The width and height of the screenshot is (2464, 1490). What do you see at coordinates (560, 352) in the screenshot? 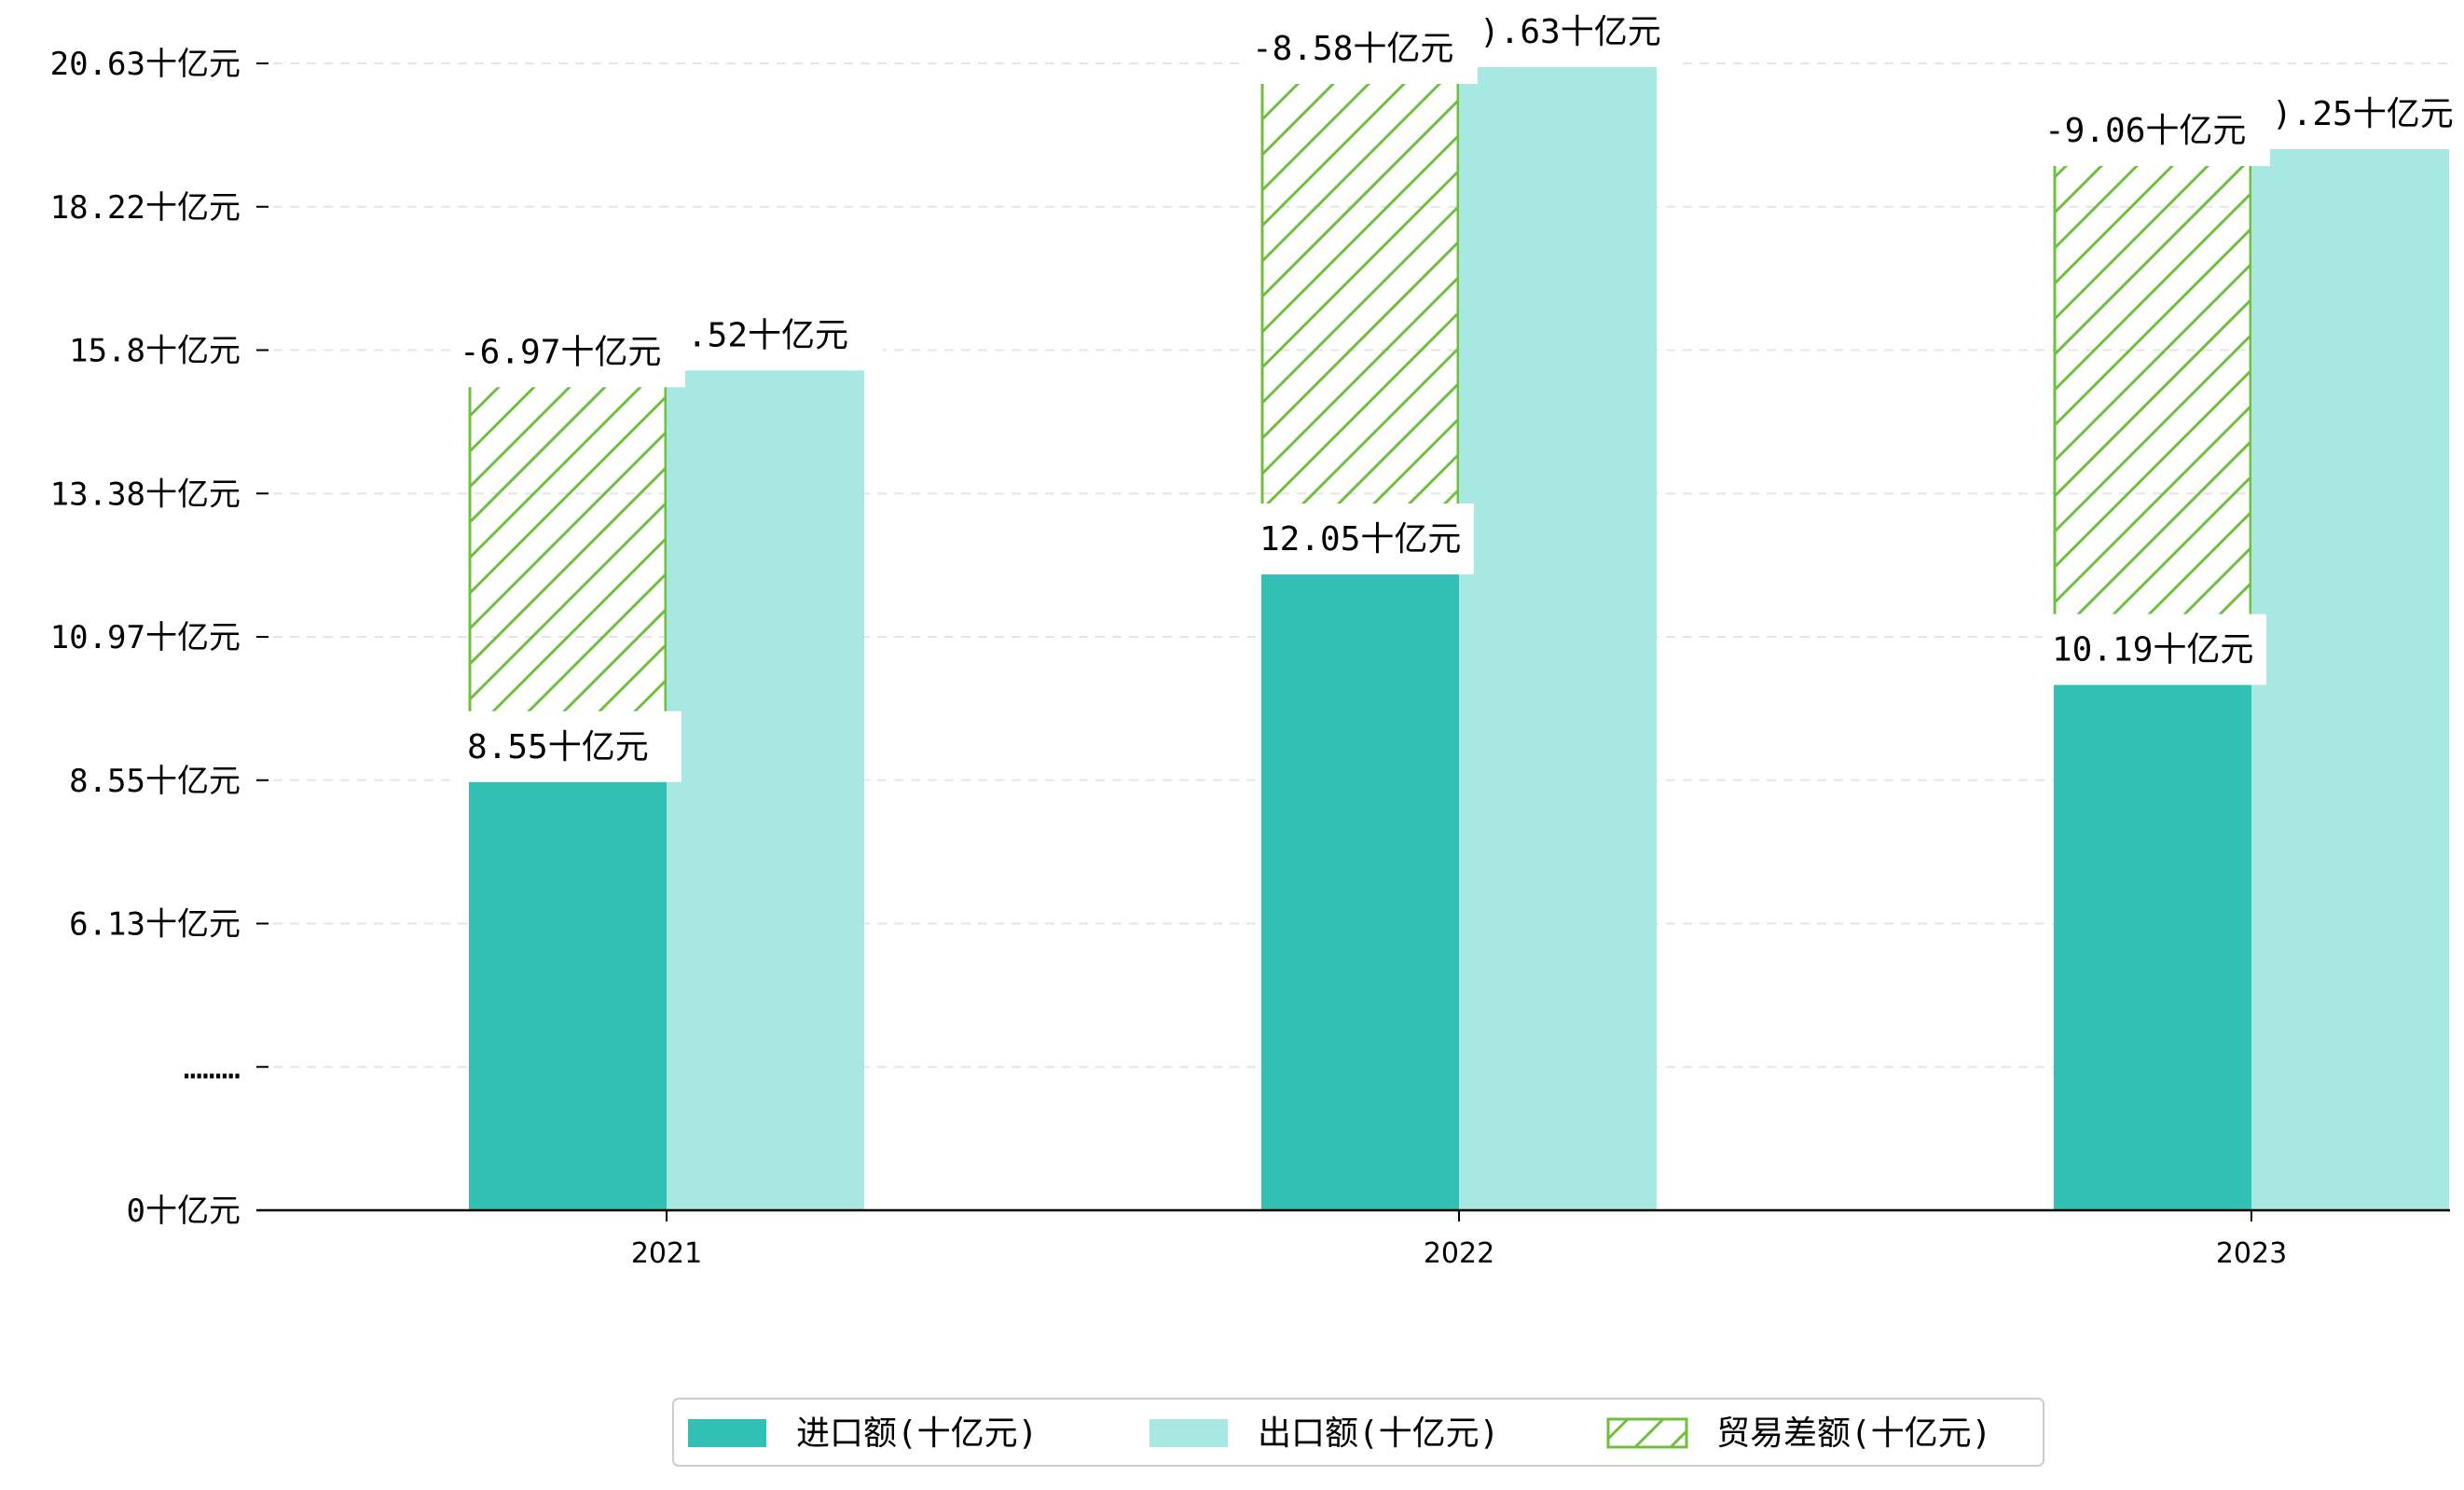
I see `balance-data-label: -6.97十亿元` at bounding box center [560, 352].